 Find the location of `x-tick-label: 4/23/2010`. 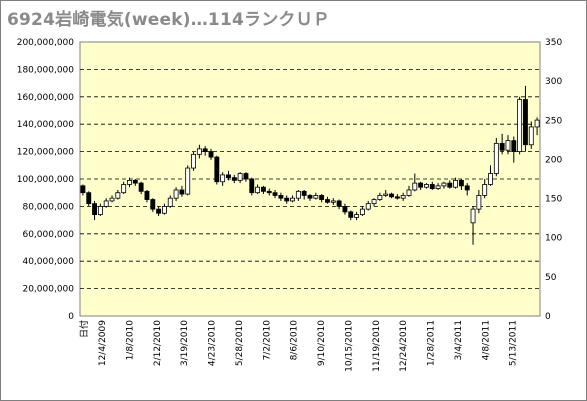

x-tick-label: 4/23/2010 is located at coordinates (213, 343).